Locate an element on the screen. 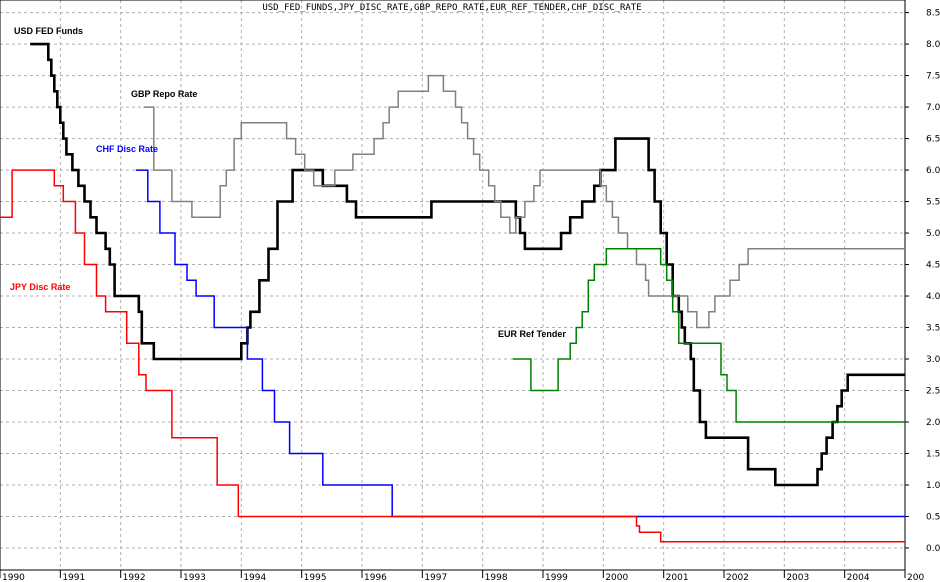  y-tick-label: 5.0 is located at coordinates (933, 234).